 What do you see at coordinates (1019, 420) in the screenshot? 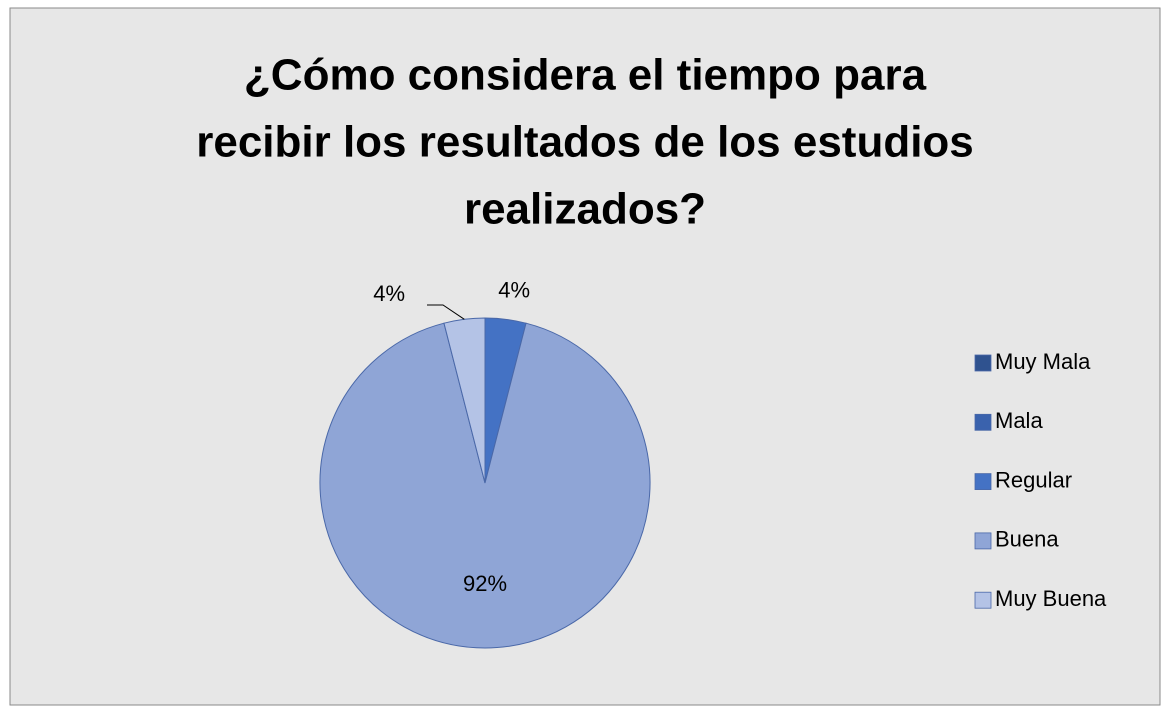
I see `legend-label: Mala` at bounding box center [1019, 420].